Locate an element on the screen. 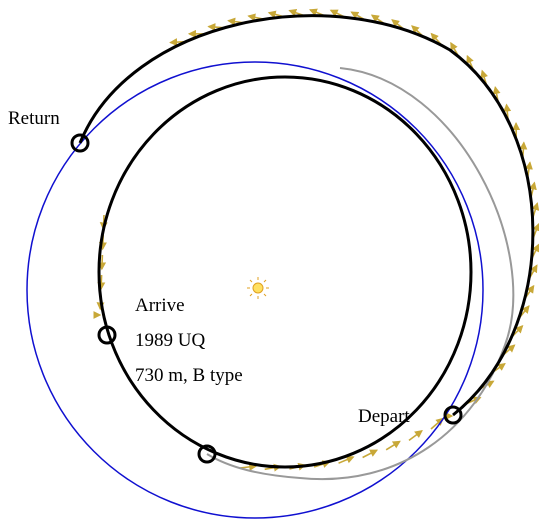  guide is located at coordinates (346, 442).